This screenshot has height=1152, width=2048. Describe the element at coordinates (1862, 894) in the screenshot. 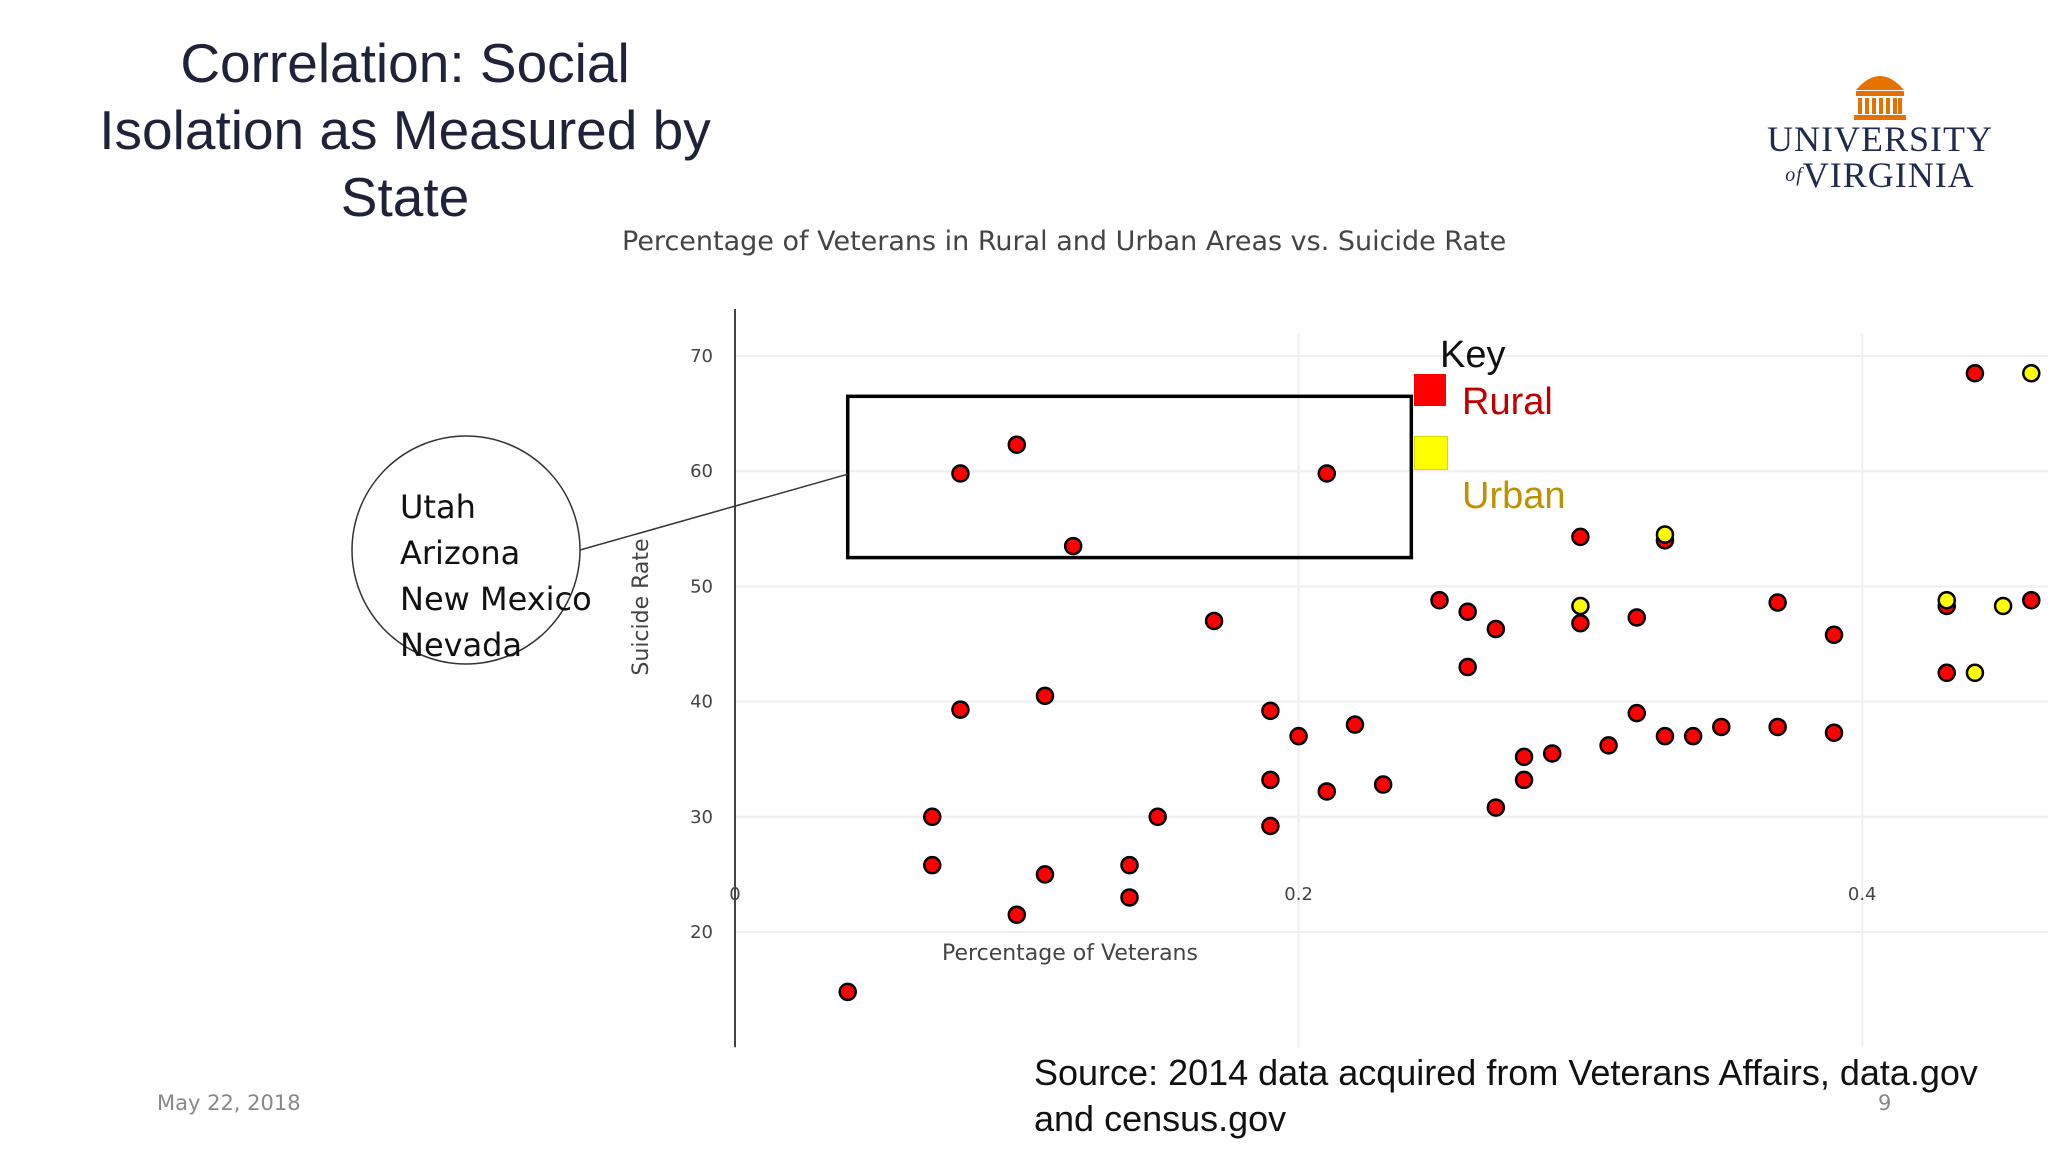

I see `x-tick-label: 0.4` at that location.